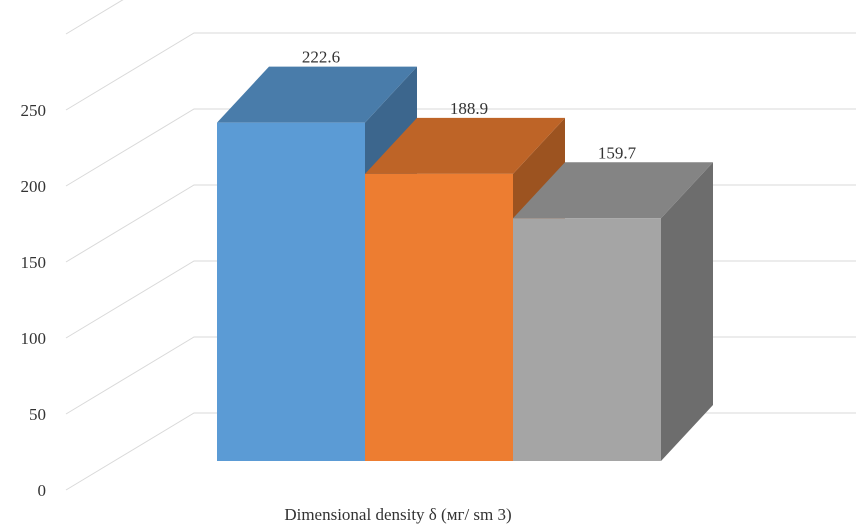 This screenshot has width=856, height=528. Describe the element at coordinates (34, 338) in the screenshot. I see `y-tick-label: 100` at that location.